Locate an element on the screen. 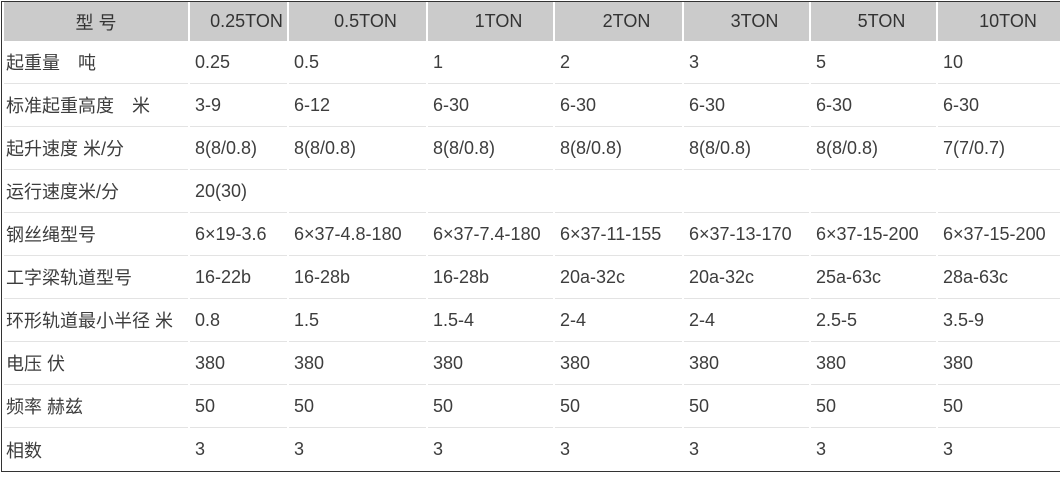  row-label: 起重量 吨 is located at coordinates (96, 62).